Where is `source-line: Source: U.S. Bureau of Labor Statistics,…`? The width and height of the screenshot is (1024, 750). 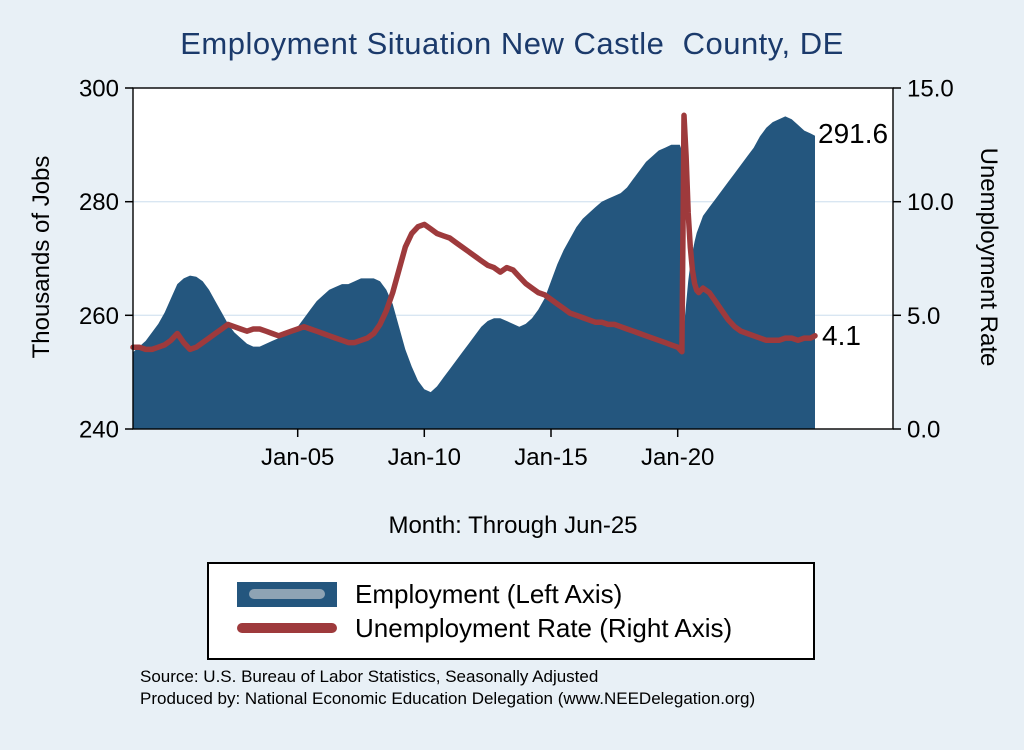
source-line: Source: U.S. Bureau of Labor Statistics,… is located at coordinates (369, 676).